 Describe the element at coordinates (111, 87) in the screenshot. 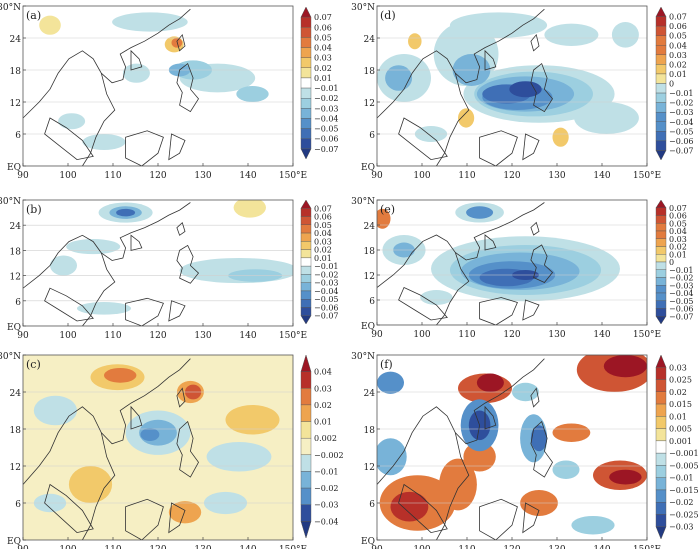

I see `coastline` at that location.